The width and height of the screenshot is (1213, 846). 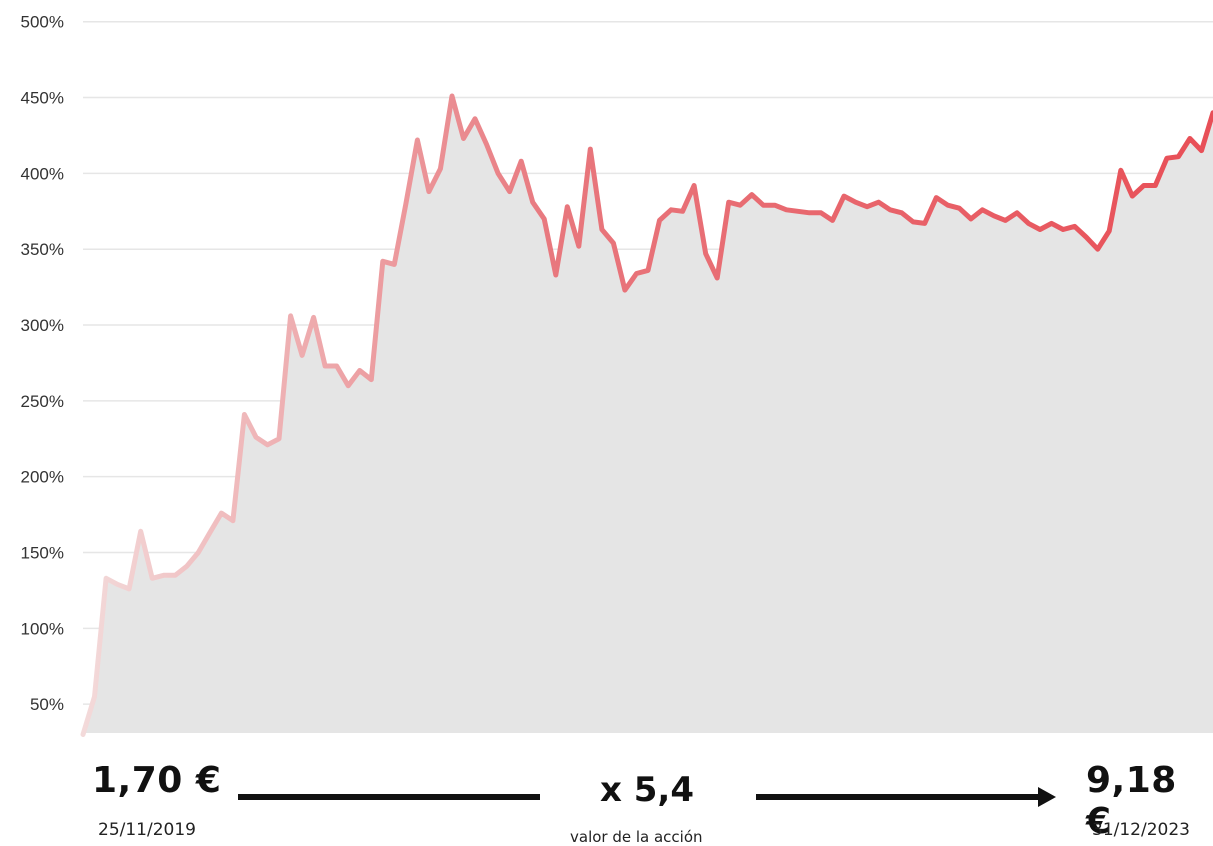 What do you see at coordinates (42, 477) in the screenshot?
I see `y-tick-label: 200%` at bounding box center [42, 477].